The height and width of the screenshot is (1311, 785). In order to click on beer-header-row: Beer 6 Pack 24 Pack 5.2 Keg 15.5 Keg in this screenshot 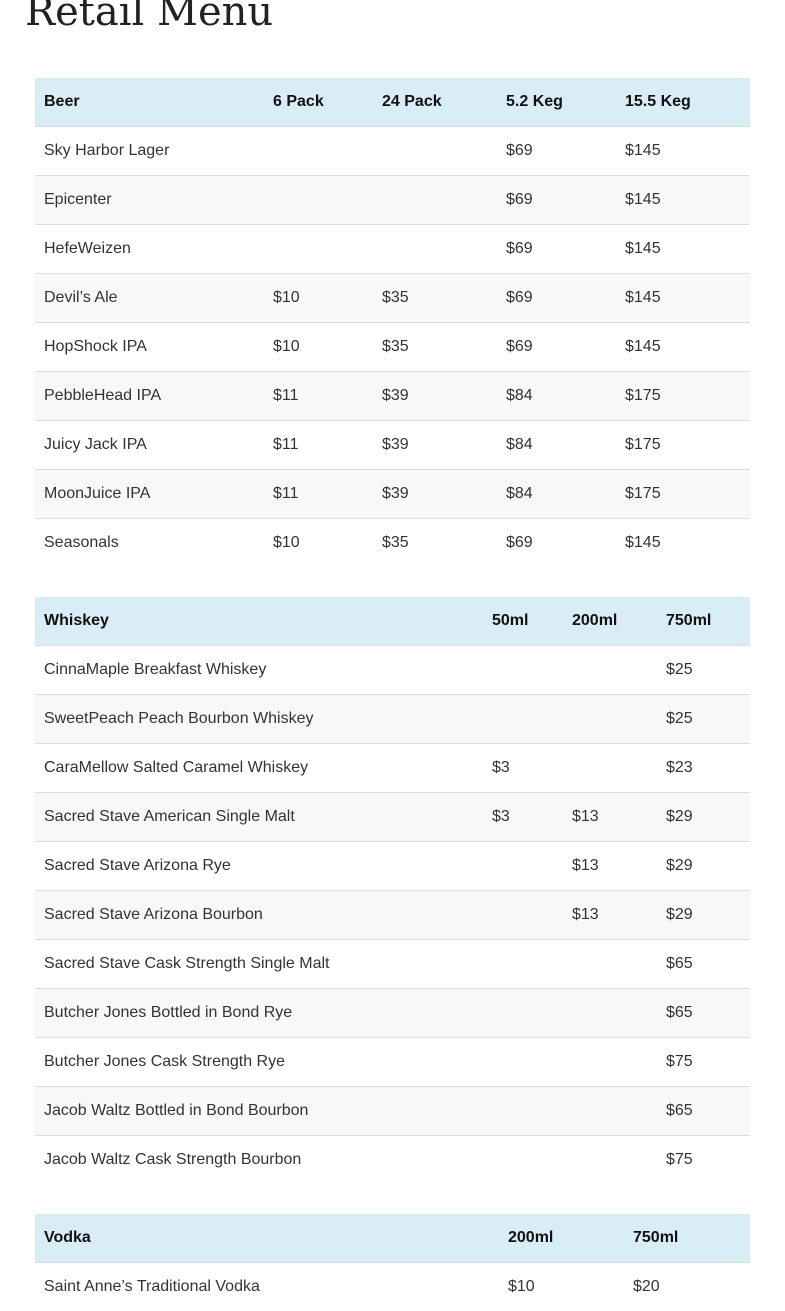, I will do `click(392, 102)`.